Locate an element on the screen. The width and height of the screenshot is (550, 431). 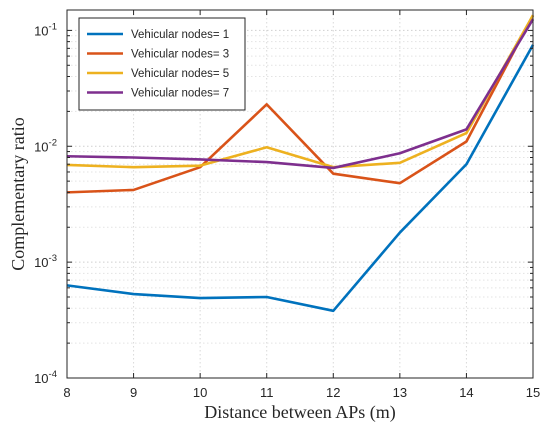
y-tick-label: 10⁻⁴ is located at coordinates (45, 377).